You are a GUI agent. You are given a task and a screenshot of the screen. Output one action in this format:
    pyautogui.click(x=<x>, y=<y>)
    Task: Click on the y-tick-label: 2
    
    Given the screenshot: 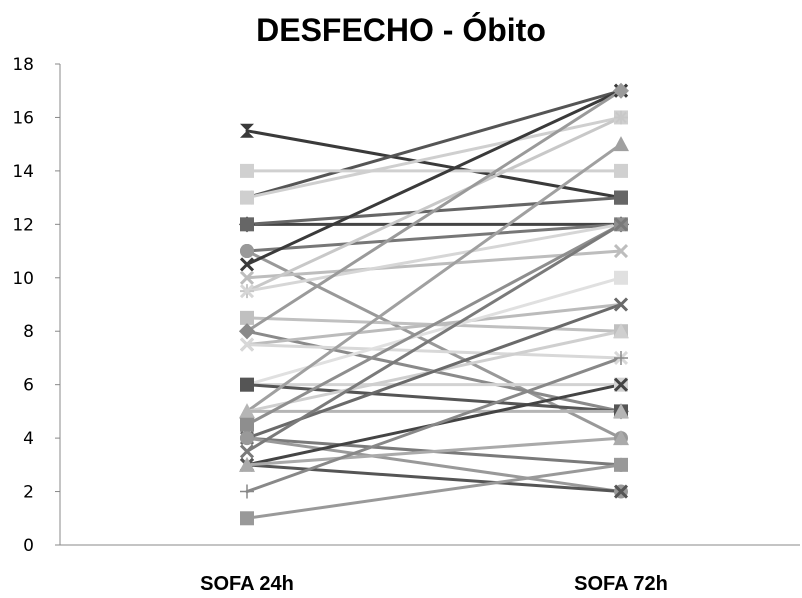 What is the action you would take?
    pyautogui.click(x=28, y=493)
    